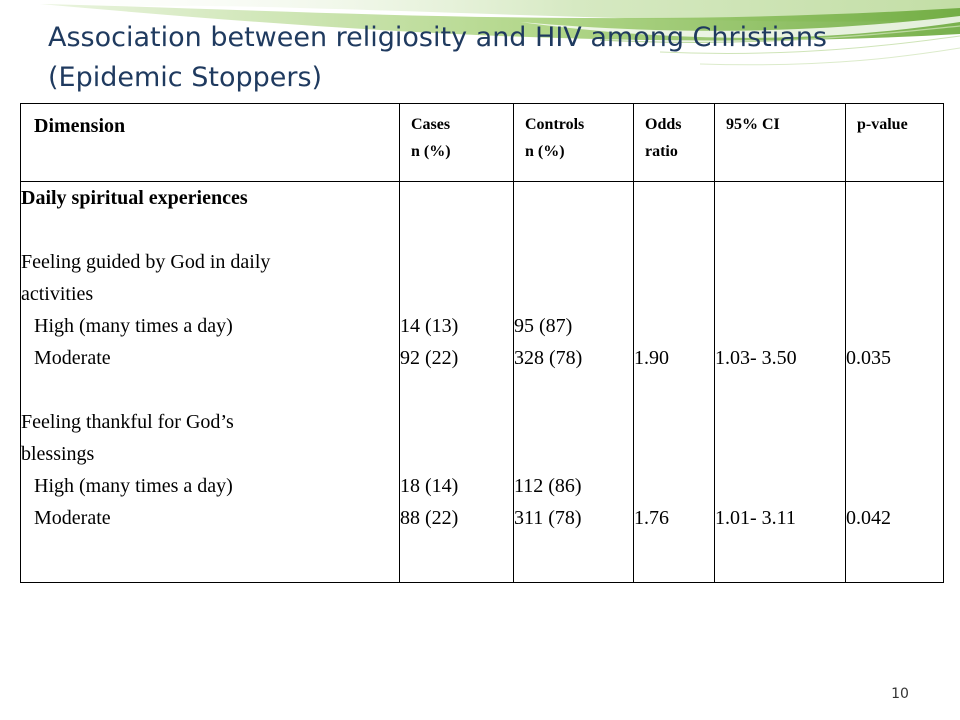 The width and height of the screenshot is (960, 720). Describe the element at coordinates (543, 326) in the screenshot. I see `item1-controls-high: 95 (87)` at that location.